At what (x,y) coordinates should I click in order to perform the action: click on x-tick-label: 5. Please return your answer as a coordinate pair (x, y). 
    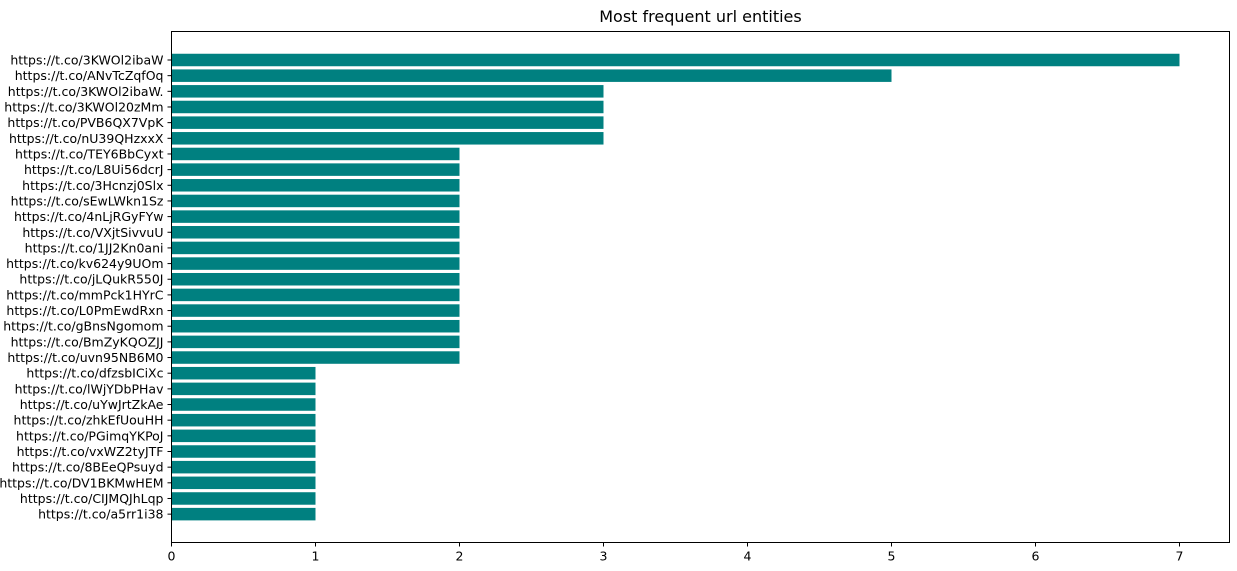
    Looking at the image, I should click on (892, 556).